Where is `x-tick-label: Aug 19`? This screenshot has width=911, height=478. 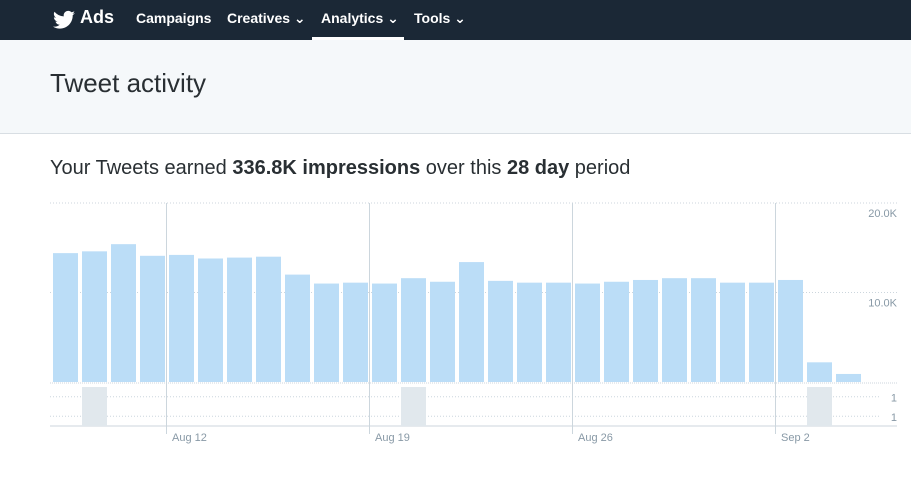 x-tick-label: Aug 19 is located at coordinates (392, 438).